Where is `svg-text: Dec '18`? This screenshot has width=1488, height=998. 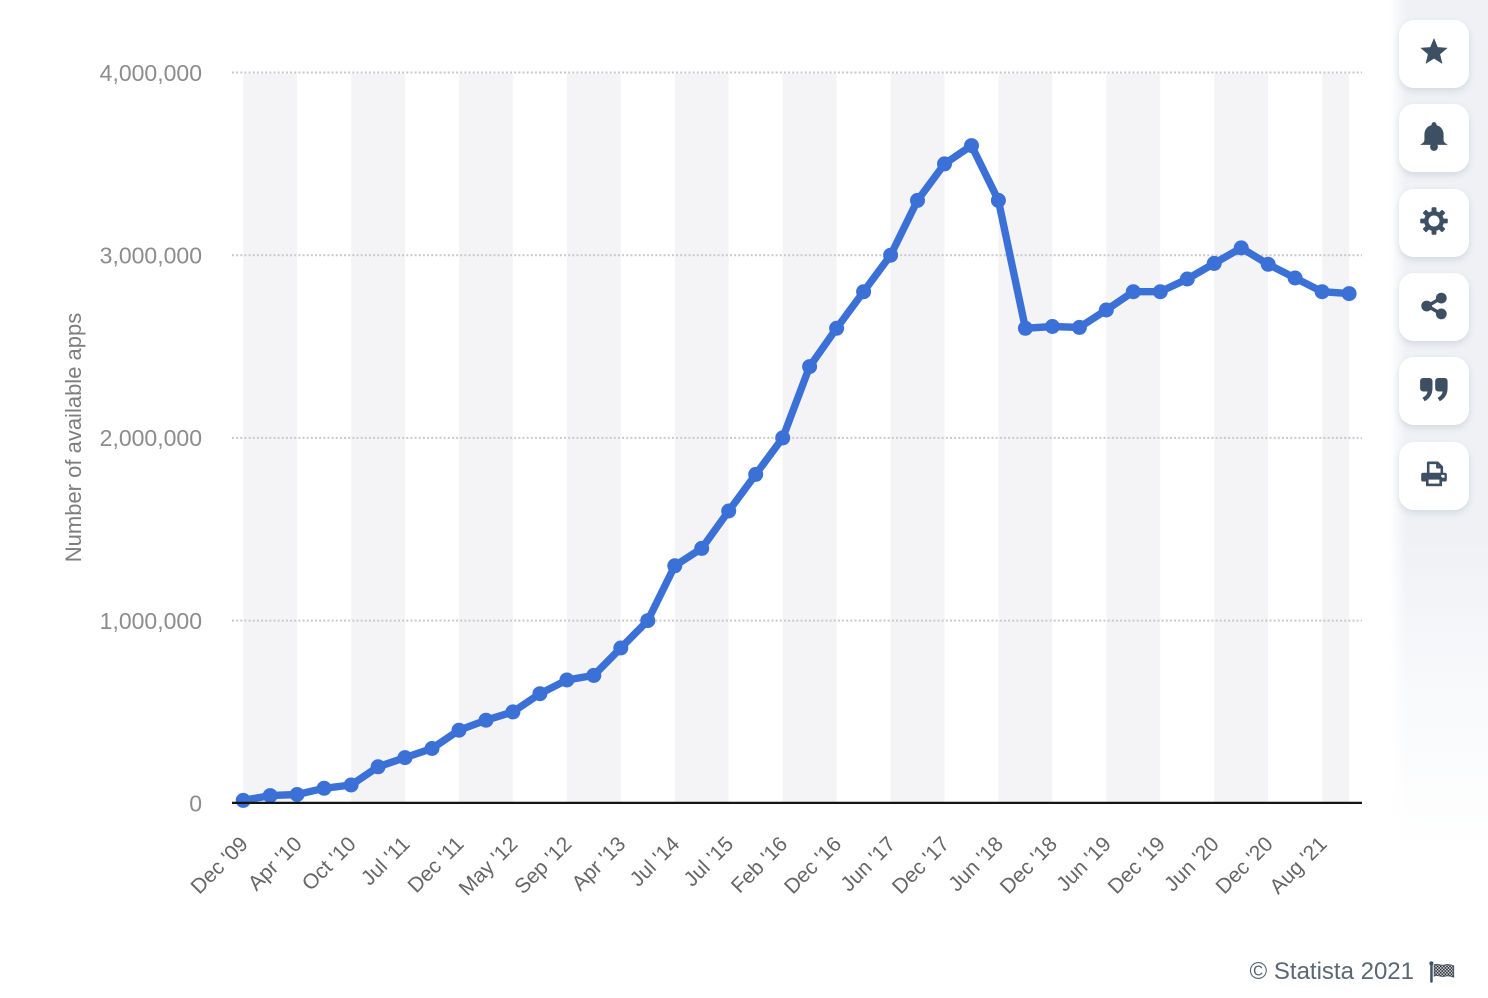
svg-text: Dec '18 is located at coordinates (1029, 865).